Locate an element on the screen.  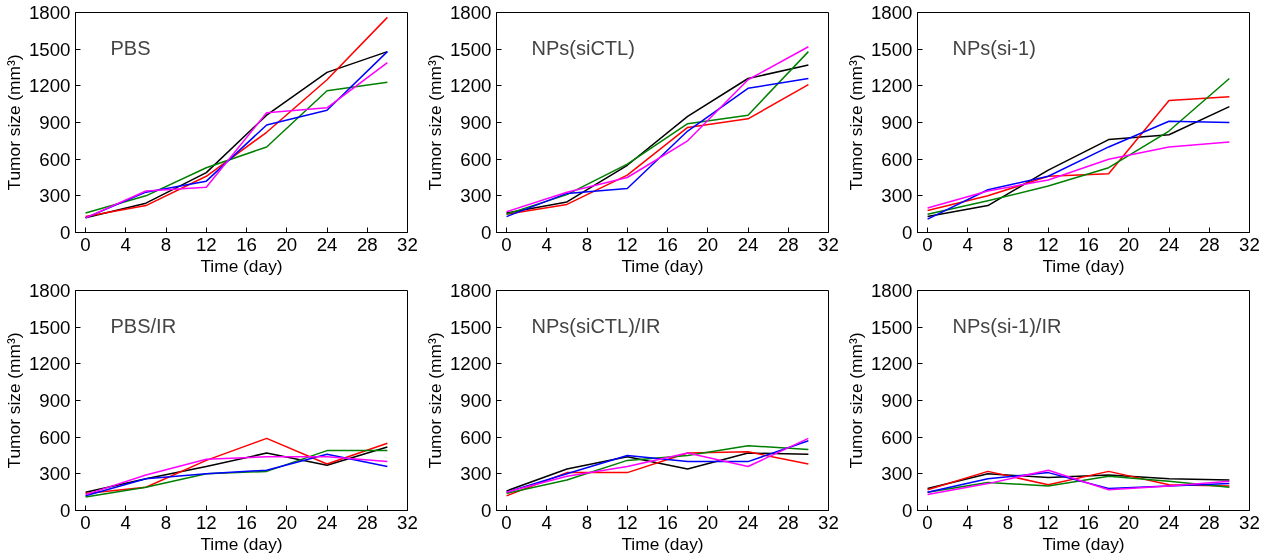
text: PBS/IR is located at coordinates (143, 325).